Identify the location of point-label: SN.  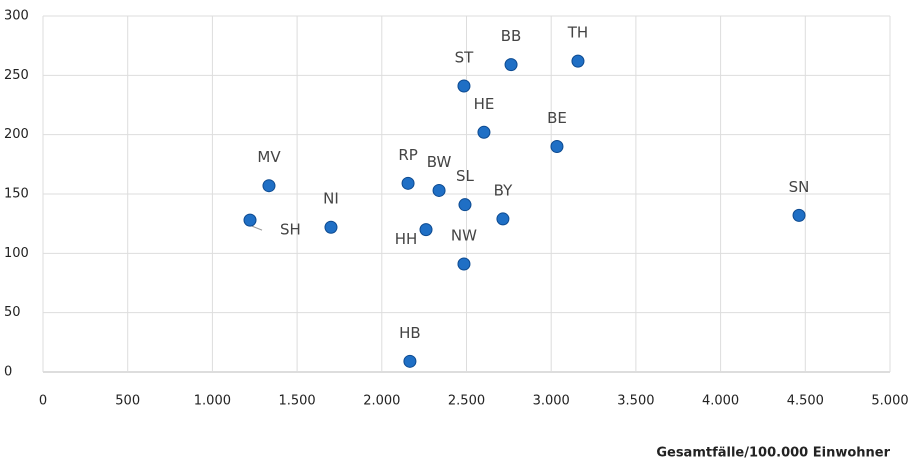
(799, 187).